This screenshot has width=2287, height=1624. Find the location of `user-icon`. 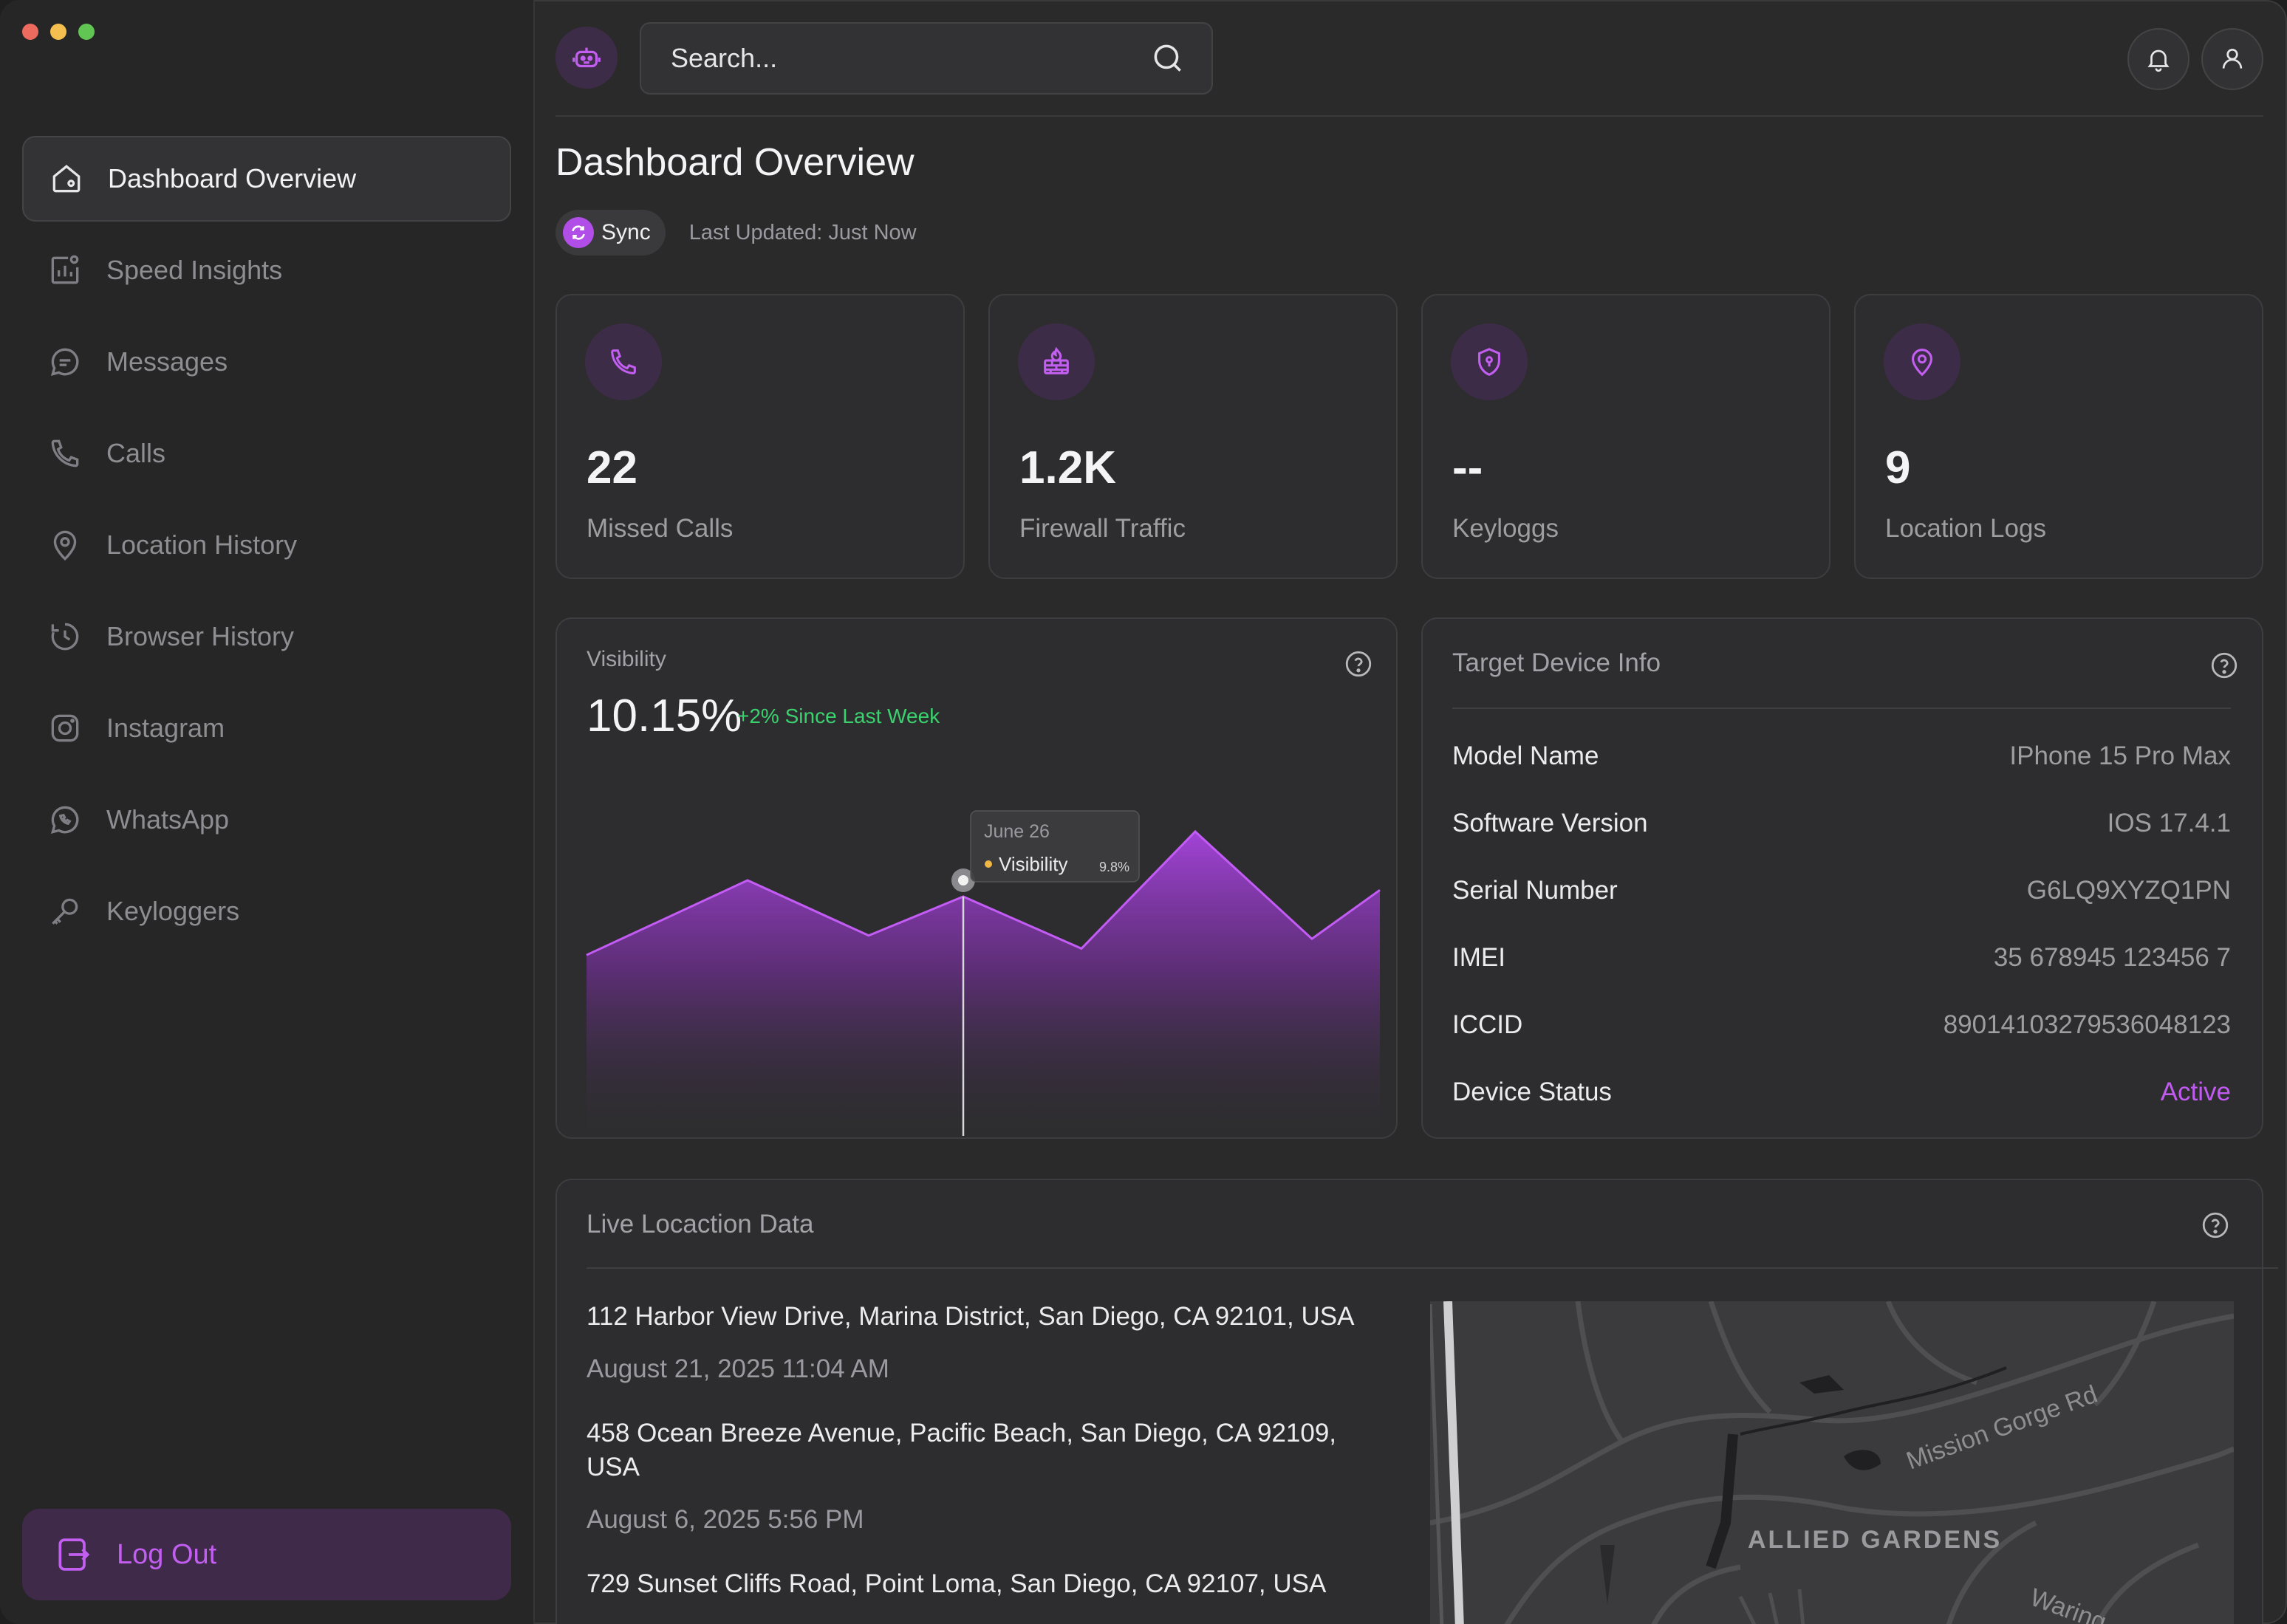

user-icon is located at coordinates (2232, 58).